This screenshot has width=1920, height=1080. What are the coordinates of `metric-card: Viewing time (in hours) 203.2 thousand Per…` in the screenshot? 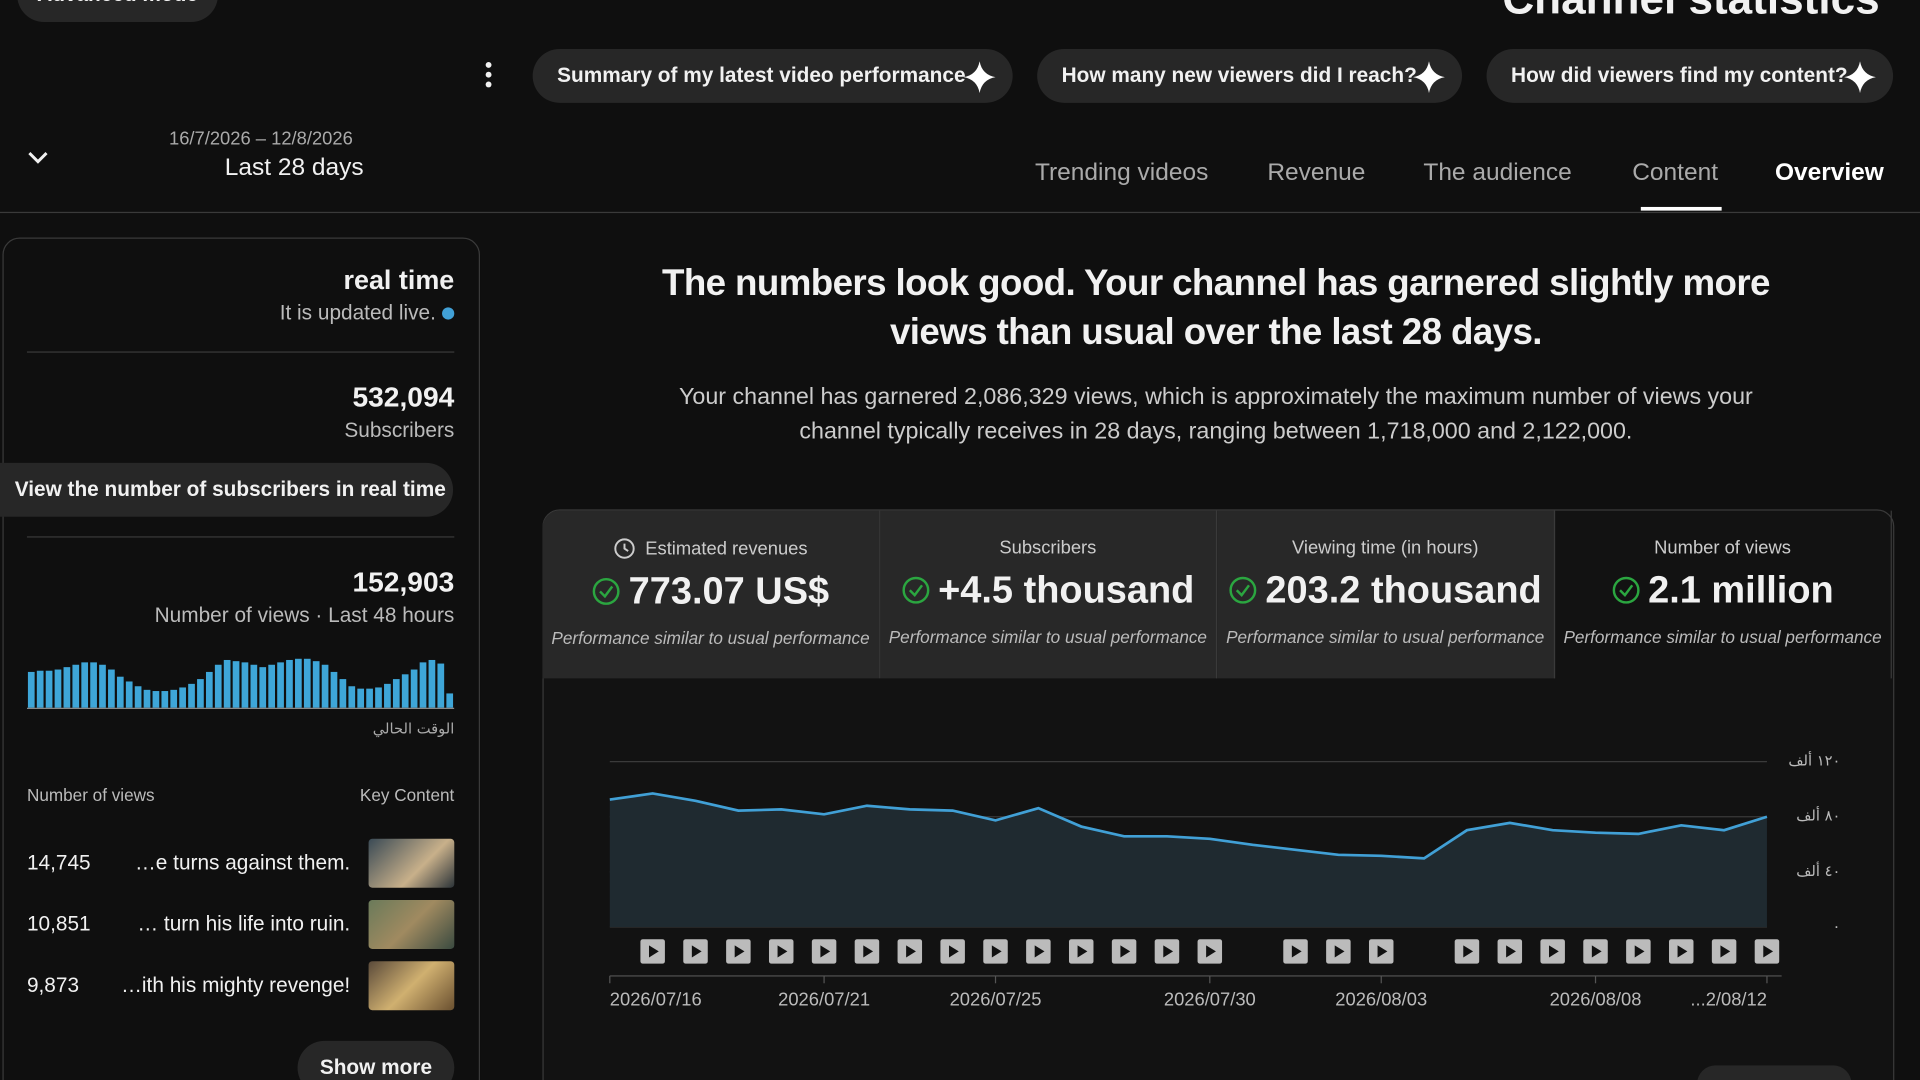 It's located at (1386, 594).